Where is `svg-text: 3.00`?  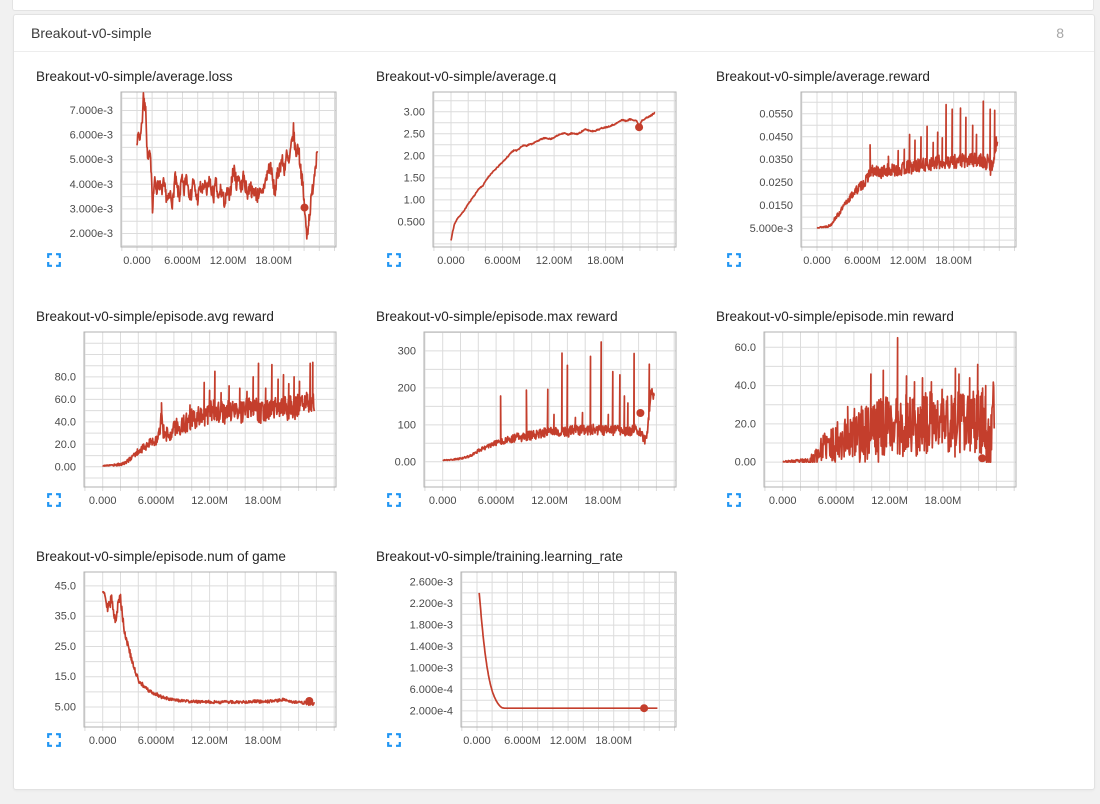 svg-text: 3.00 is located at coordinates (414, 112).